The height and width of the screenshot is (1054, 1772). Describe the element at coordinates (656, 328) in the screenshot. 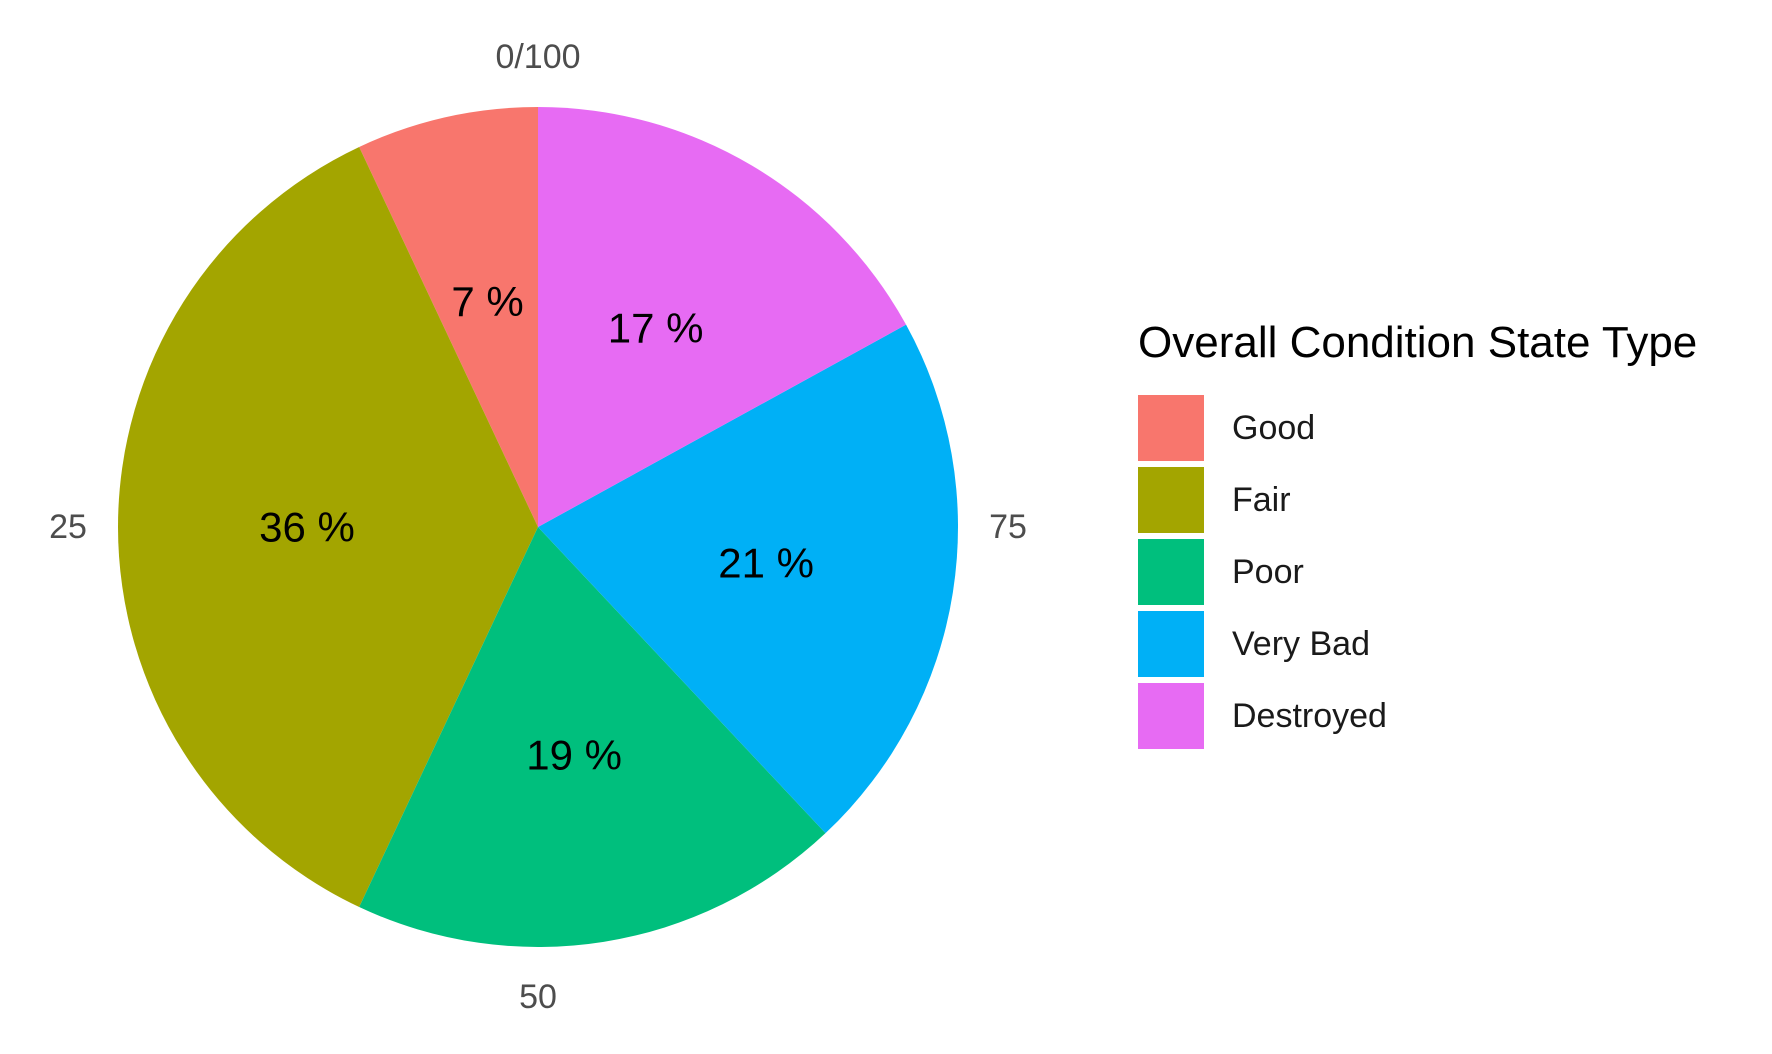

I see `slice-label-destroyed: 17 %` at that location.